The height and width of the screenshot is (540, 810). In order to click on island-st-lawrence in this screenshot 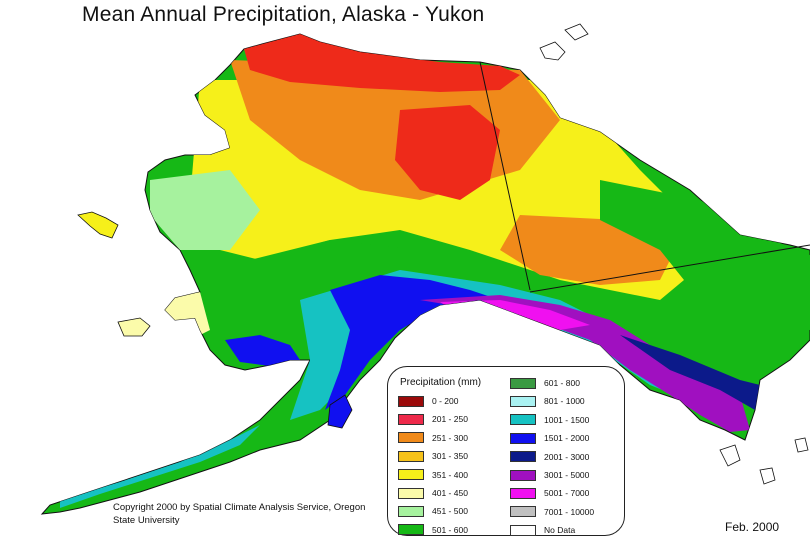, I will do `click(98, 225)`.